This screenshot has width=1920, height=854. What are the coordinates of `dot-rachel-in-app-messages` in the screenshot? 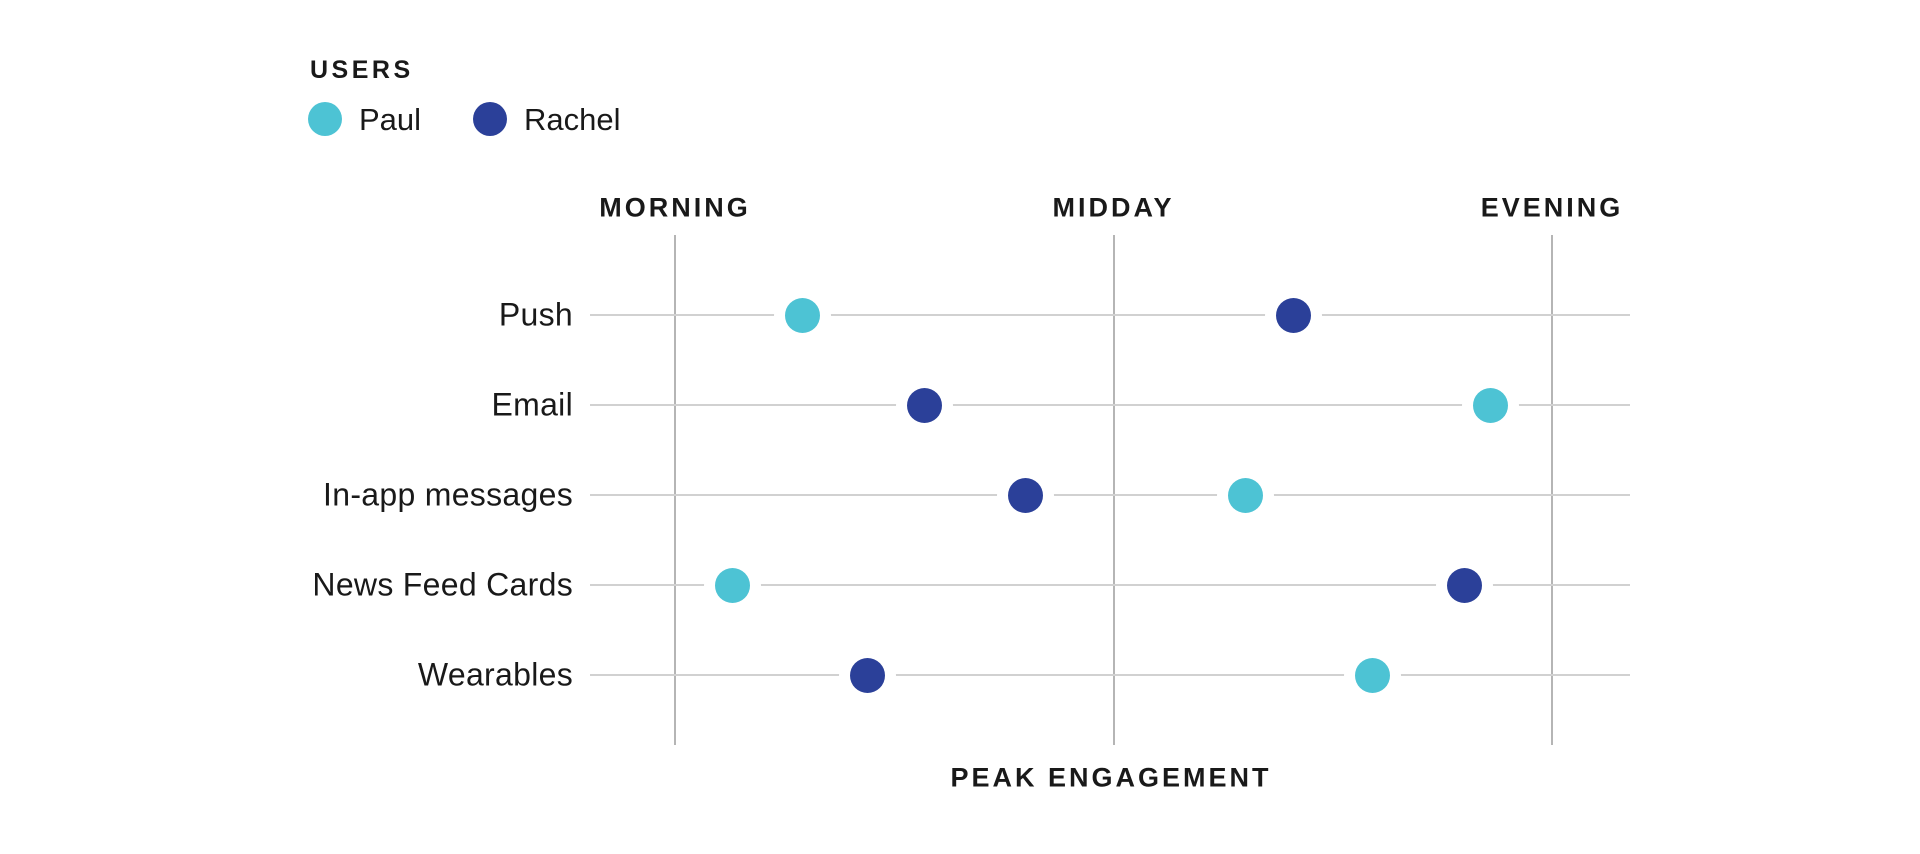 It's located at (1026, 495).